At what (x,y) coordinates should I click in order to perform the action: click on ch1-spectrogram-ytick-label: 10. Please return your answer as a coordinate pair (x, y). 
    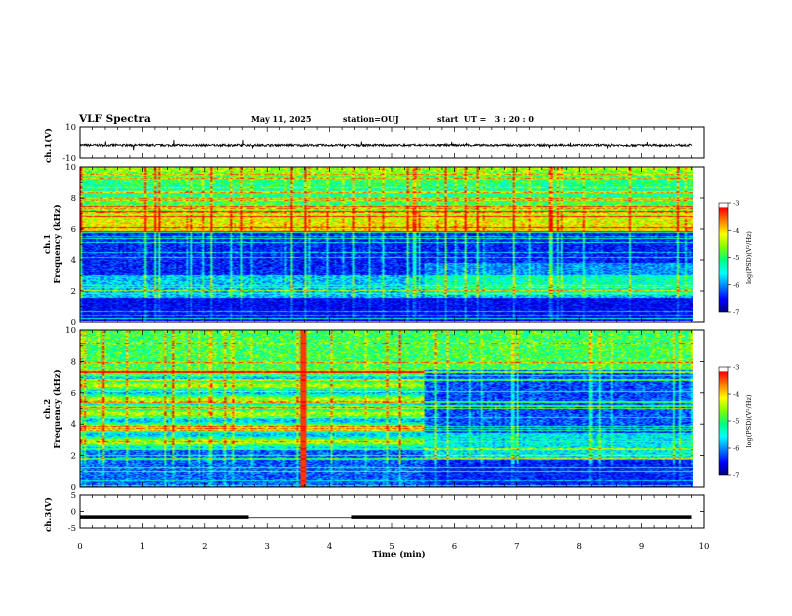
    Looking at the image, I should click on (70, 168).